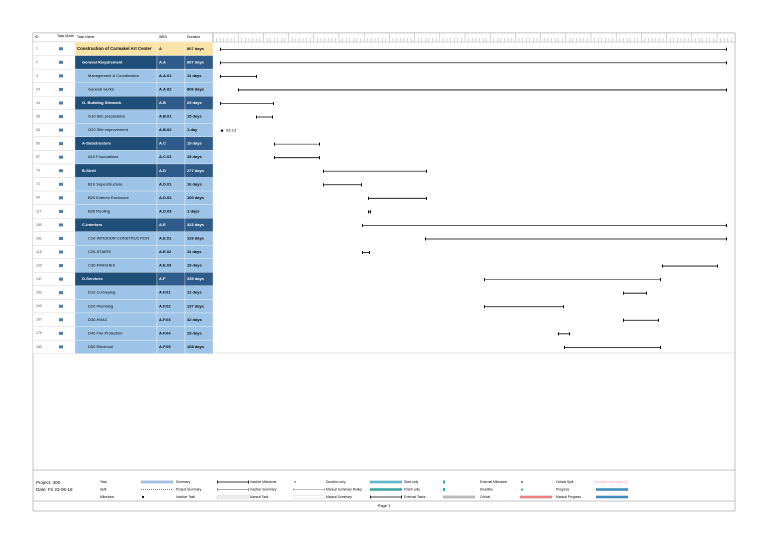 This screenshot has height=548, width=768. Describe the element at coordinates (165, 305) in the screenshot. I see `wbs: A.F.02` at that location.